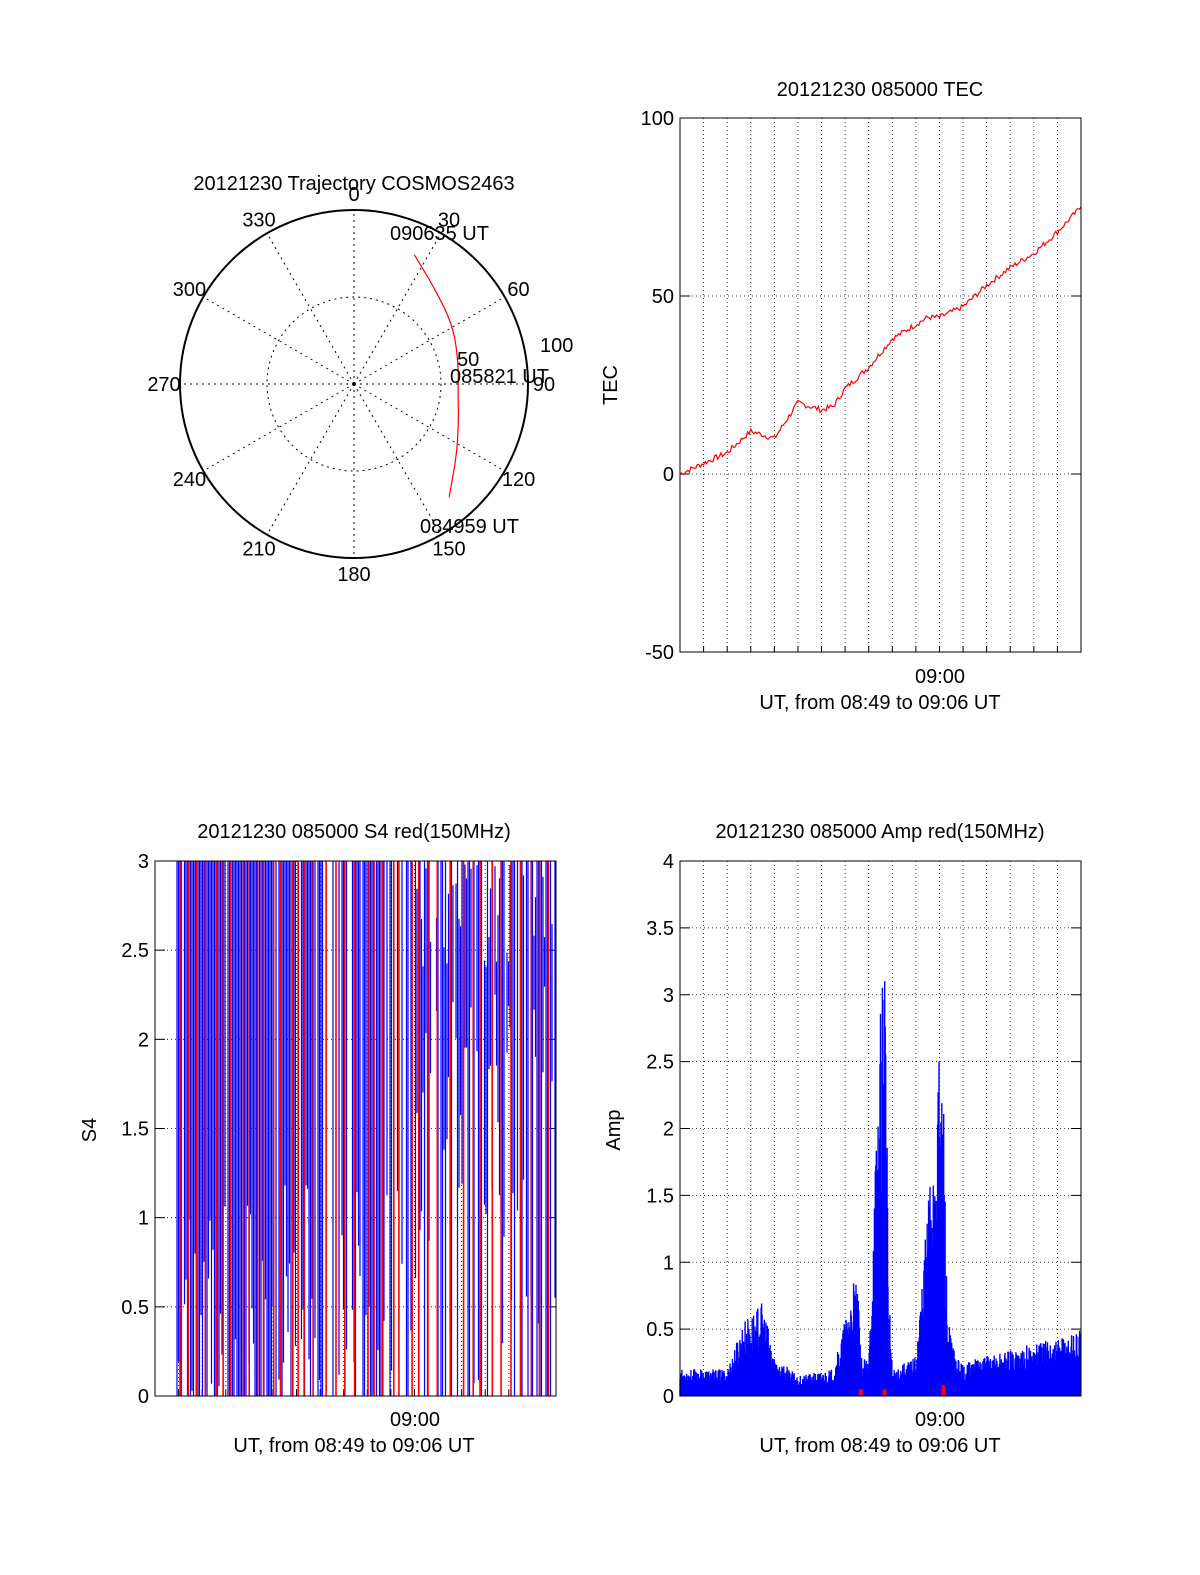  I want to click on amp-ticks: 0 0.5 1 1.5 2 2.5 3 3.5 4, so click(863, 1129).